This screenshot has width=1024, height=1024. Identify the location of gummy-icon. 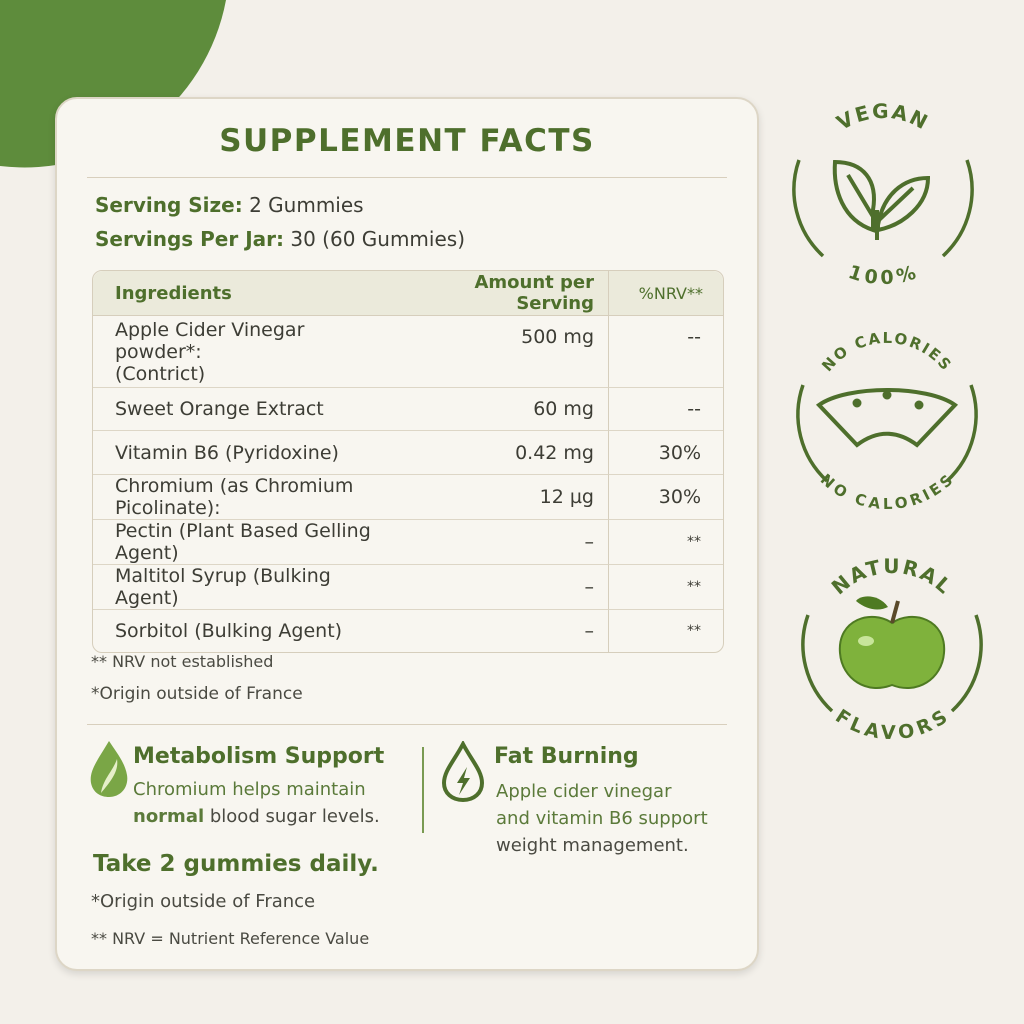
(887, 418).